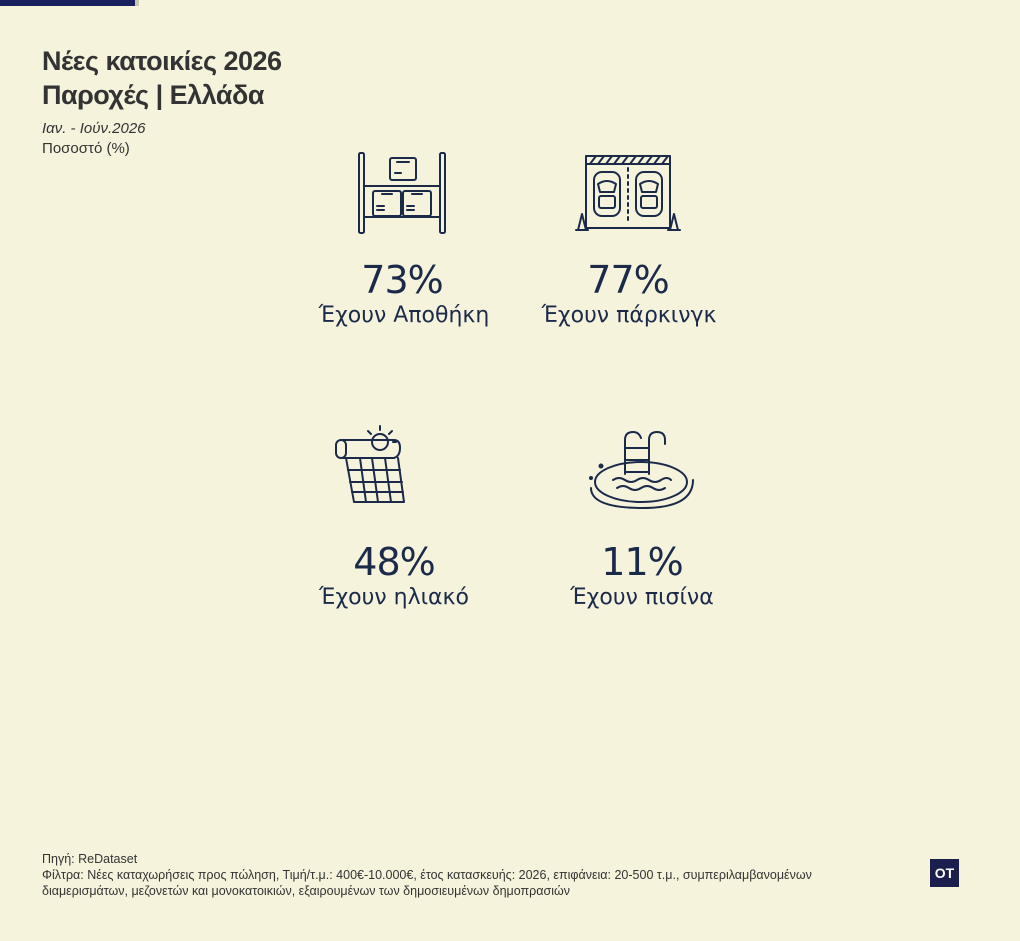  What do you see at coordinates (402, 193) in the screenshot?
I see `storage-shelf-icon` at bounding box center [402, 193].